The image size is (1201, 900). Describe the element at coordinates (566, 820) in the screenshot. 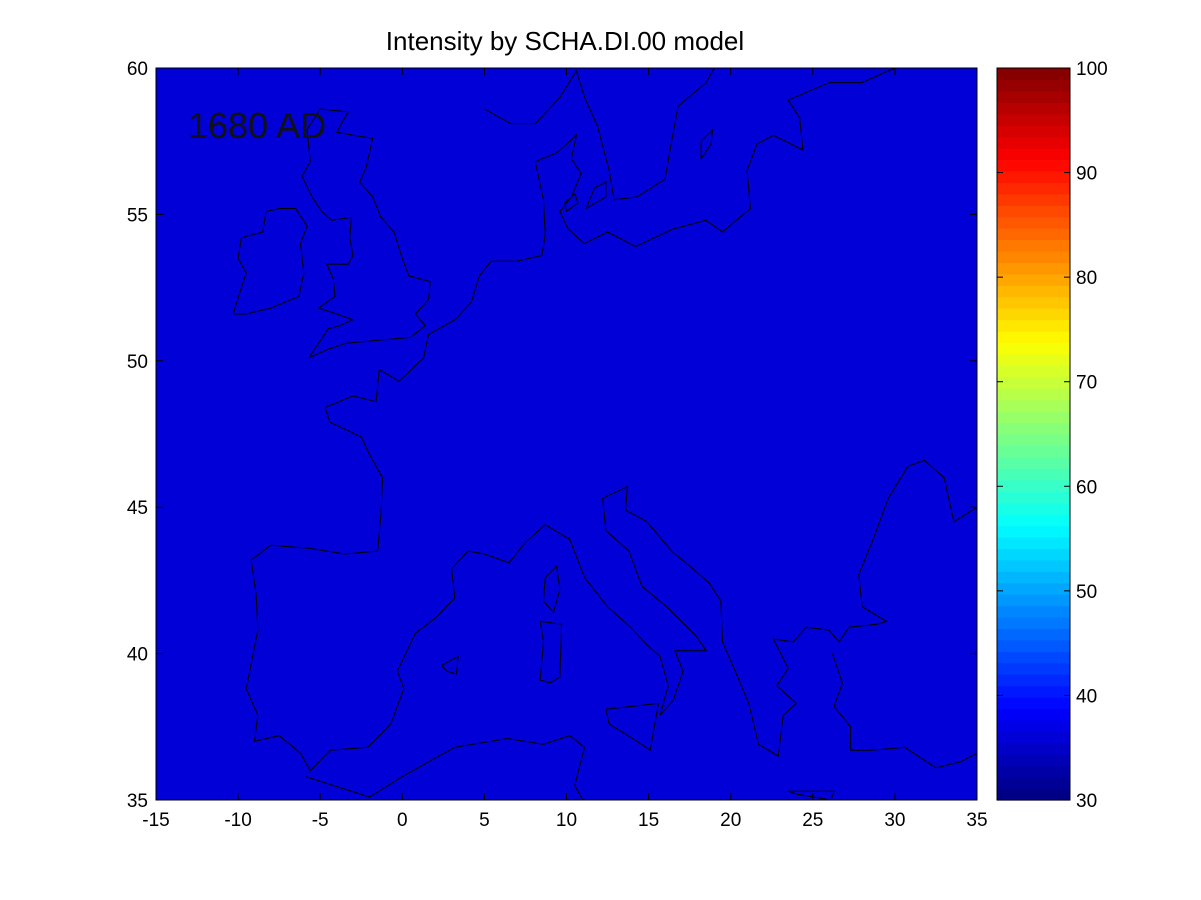

I see `x-tick-label: 10` at that location.